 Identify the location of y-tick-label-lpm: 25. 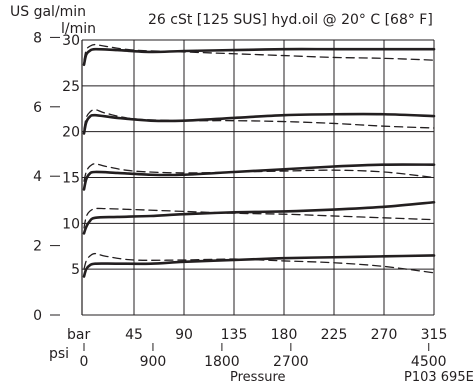
(71, 87).